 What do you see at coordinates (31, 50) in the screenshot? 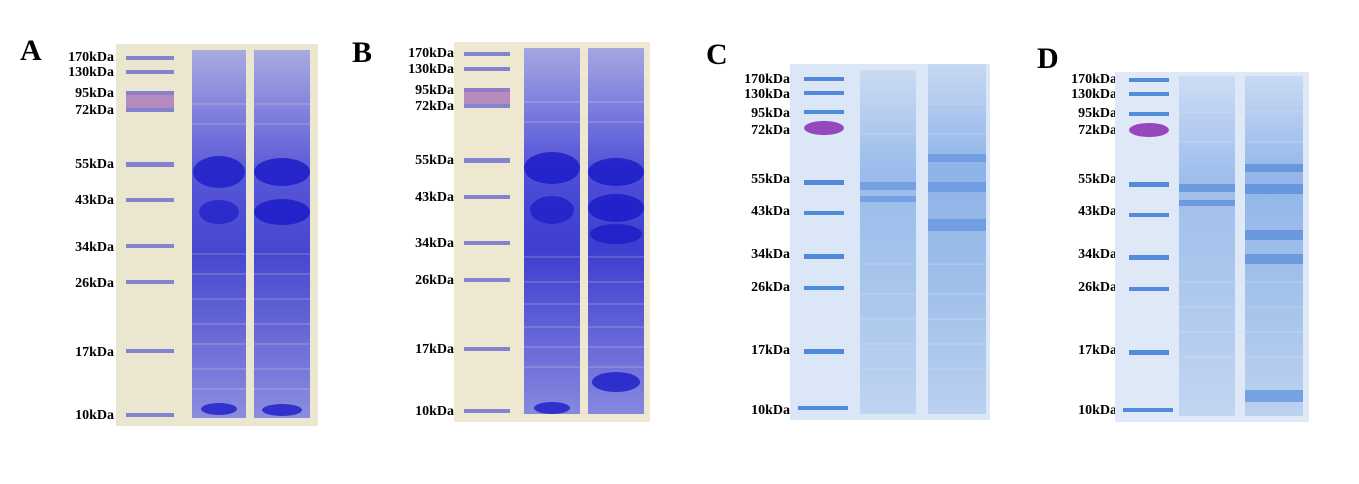
I see `panel-letter: A` at bounding box center [31, 50].